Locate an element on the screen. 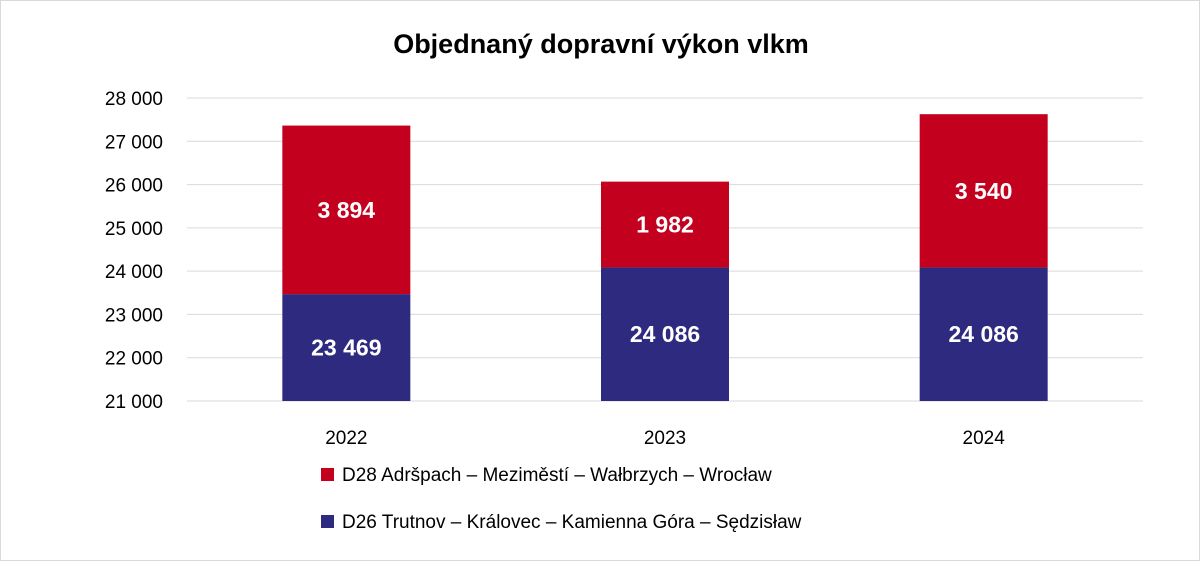 The width and height of the screenshot is (1200, 562). x-tick-label: 2024 is located at coordinates (984, 438).